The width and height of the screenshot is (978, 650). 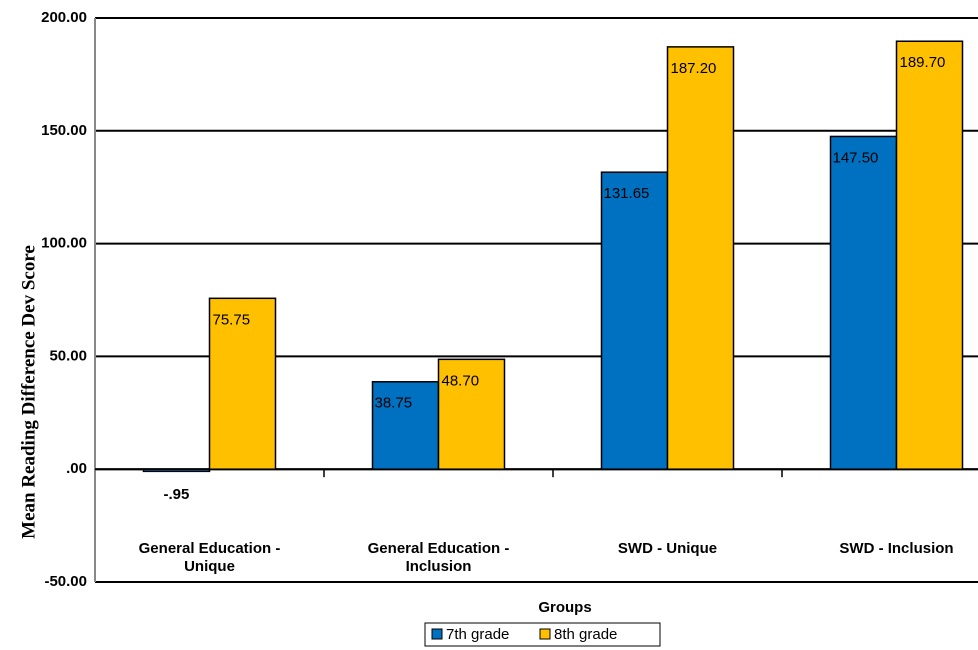 I want to click on x-tick-label: SWD - Unique, so click(x=667, y=548).